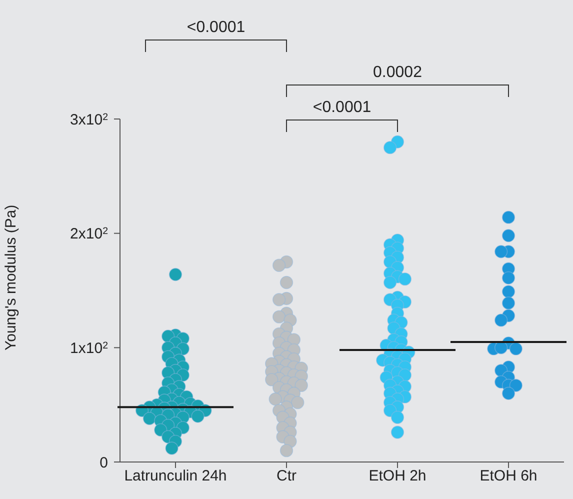 The width and height of the screenshot is (573, 499). What do you see at coordinates (11, 277) in the screenshot?
I see `y-axis-title: Young's modulus (Pa)` at bounding box center [11, 277].